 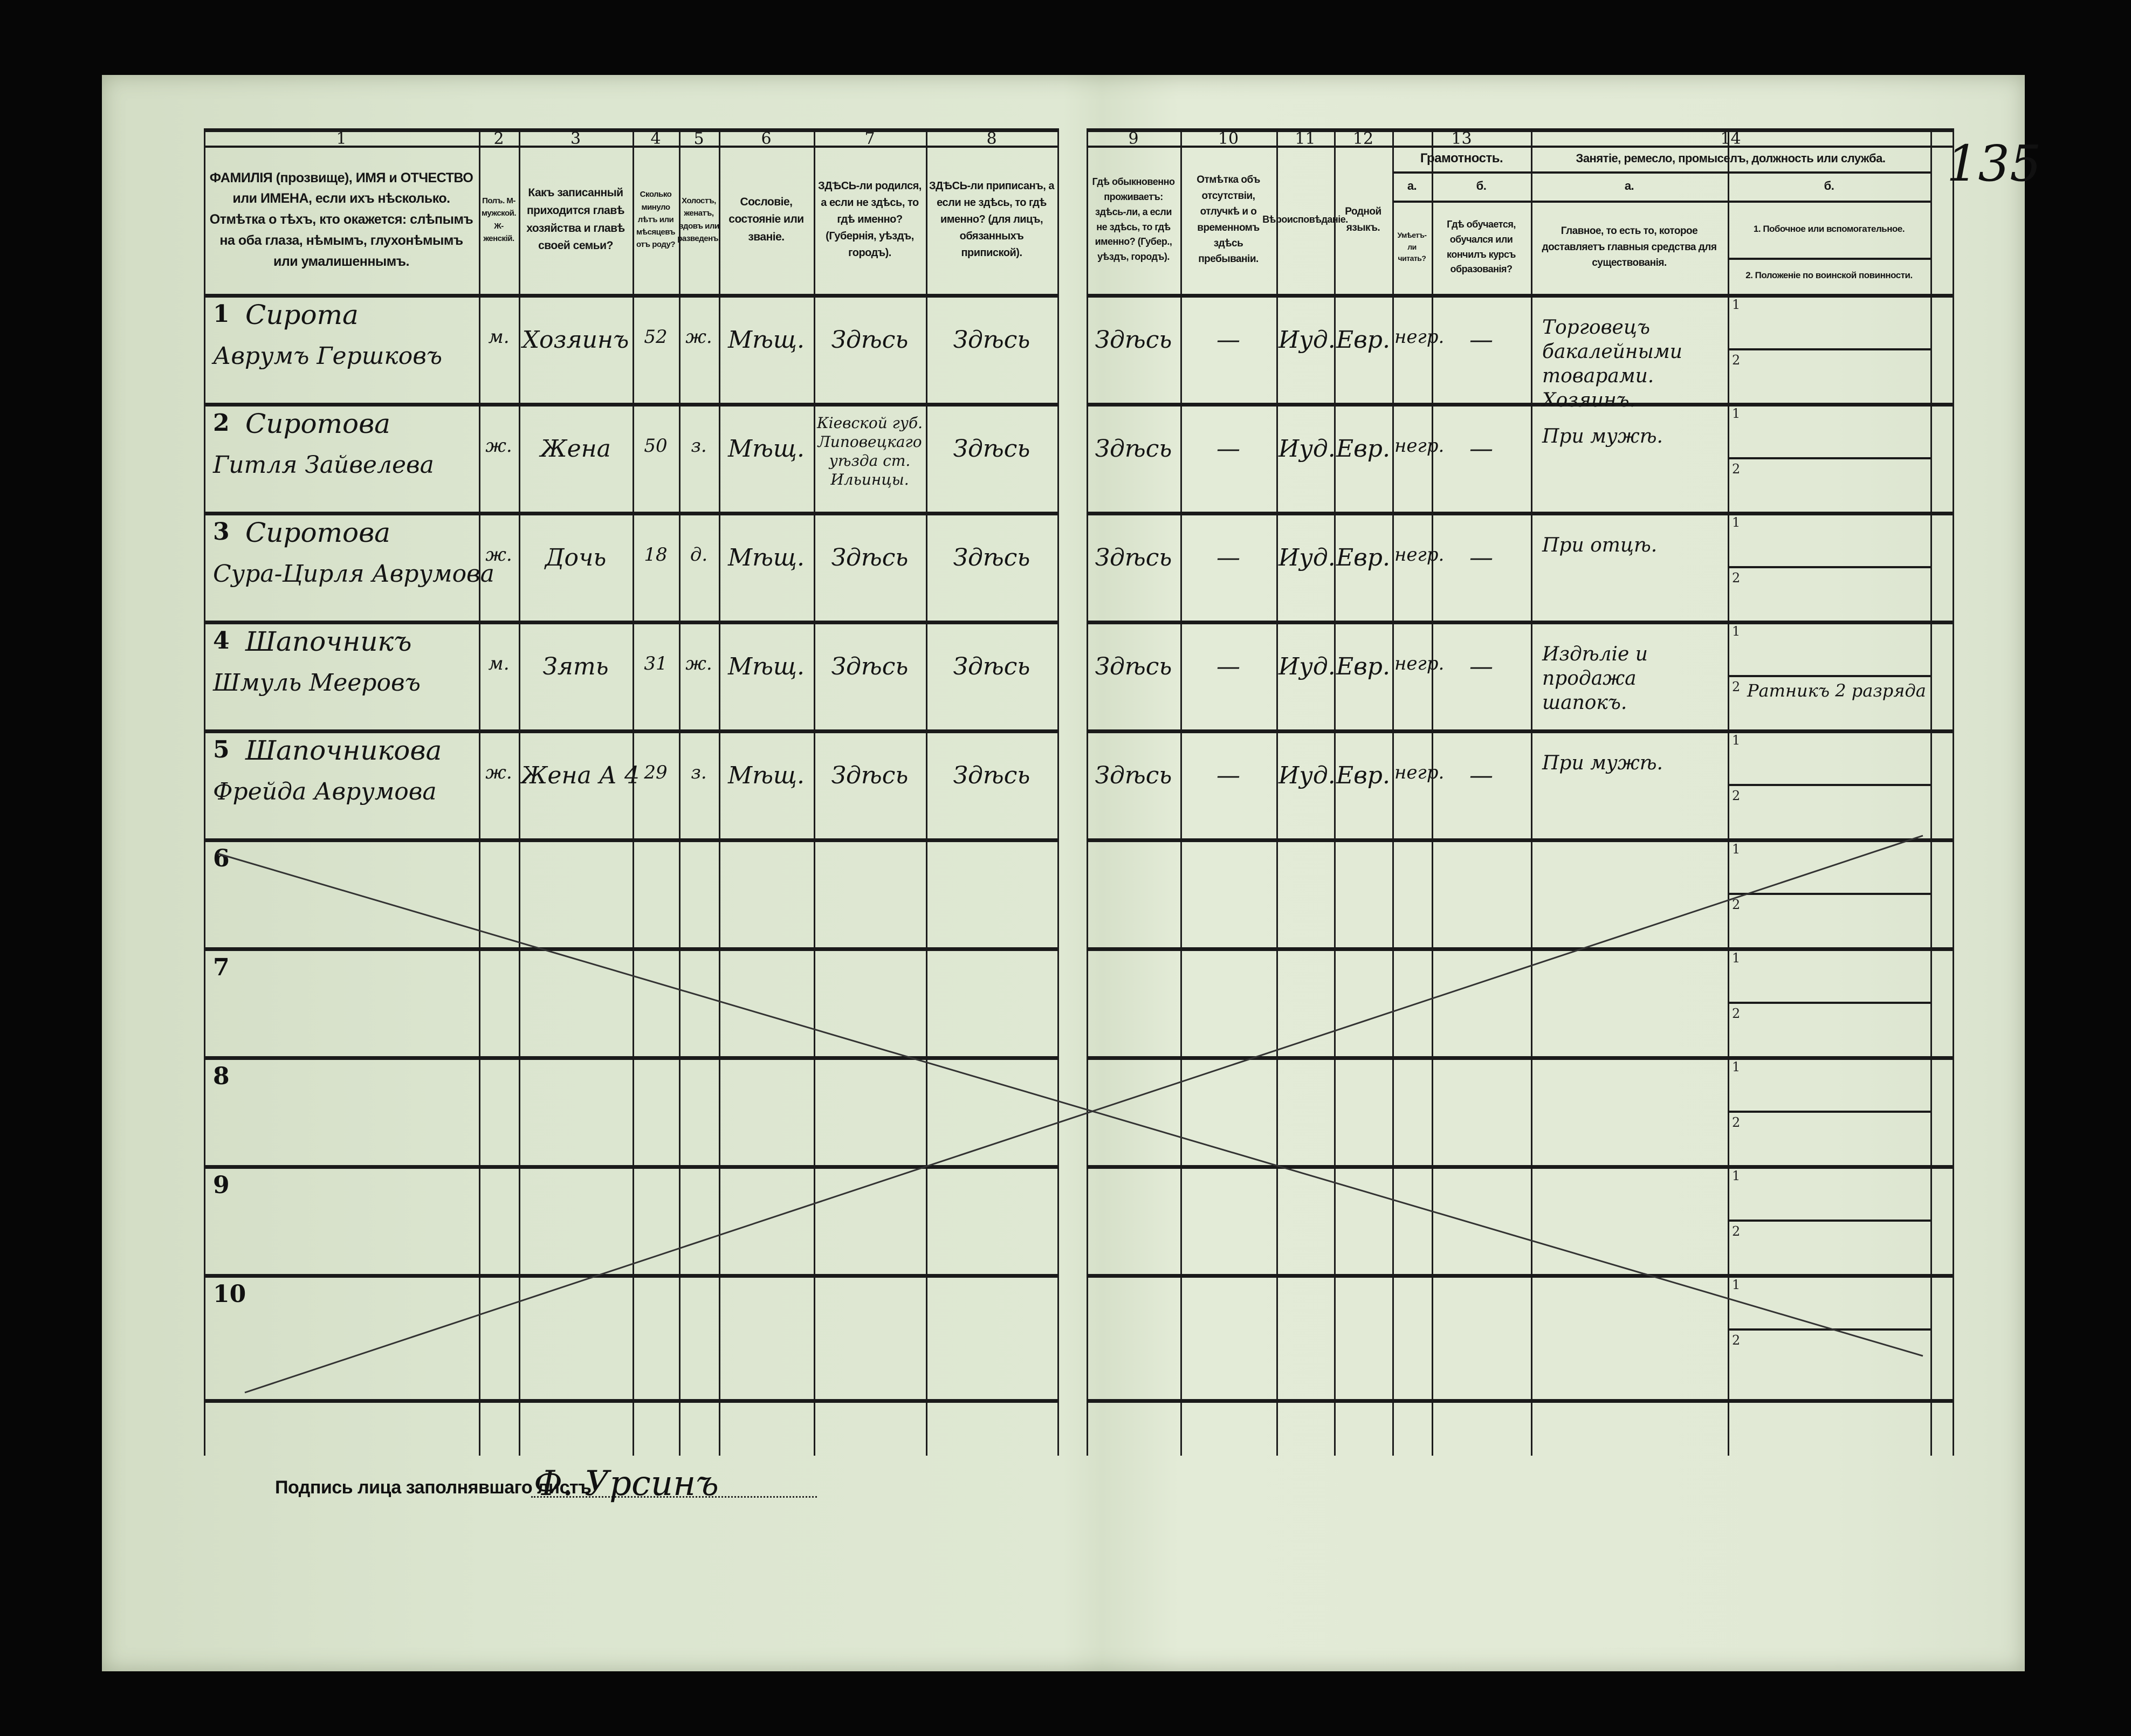 What do you see at coordinates (1829, 228) in the screenshot?
I see `header-side-occupation: 1. Побочное или вспомогательное.` at bounding box center [1829, 228].